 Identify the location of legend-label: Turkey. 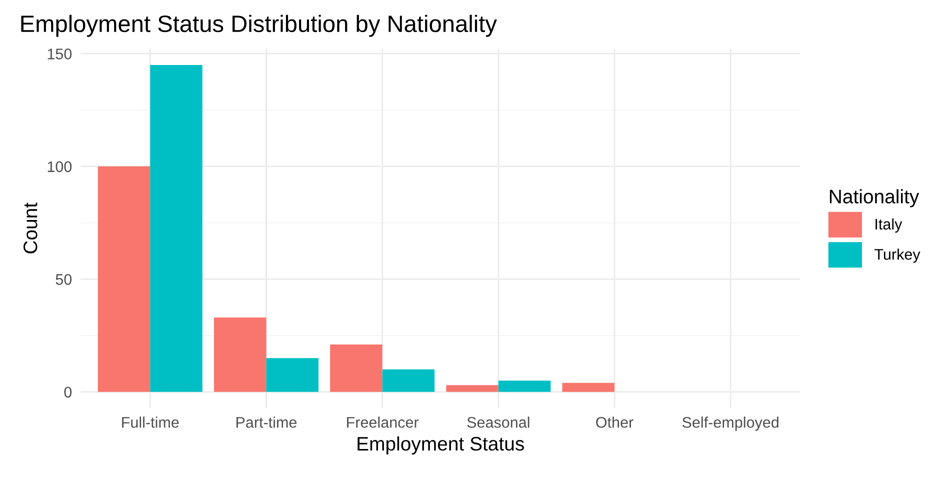
(897, 255).